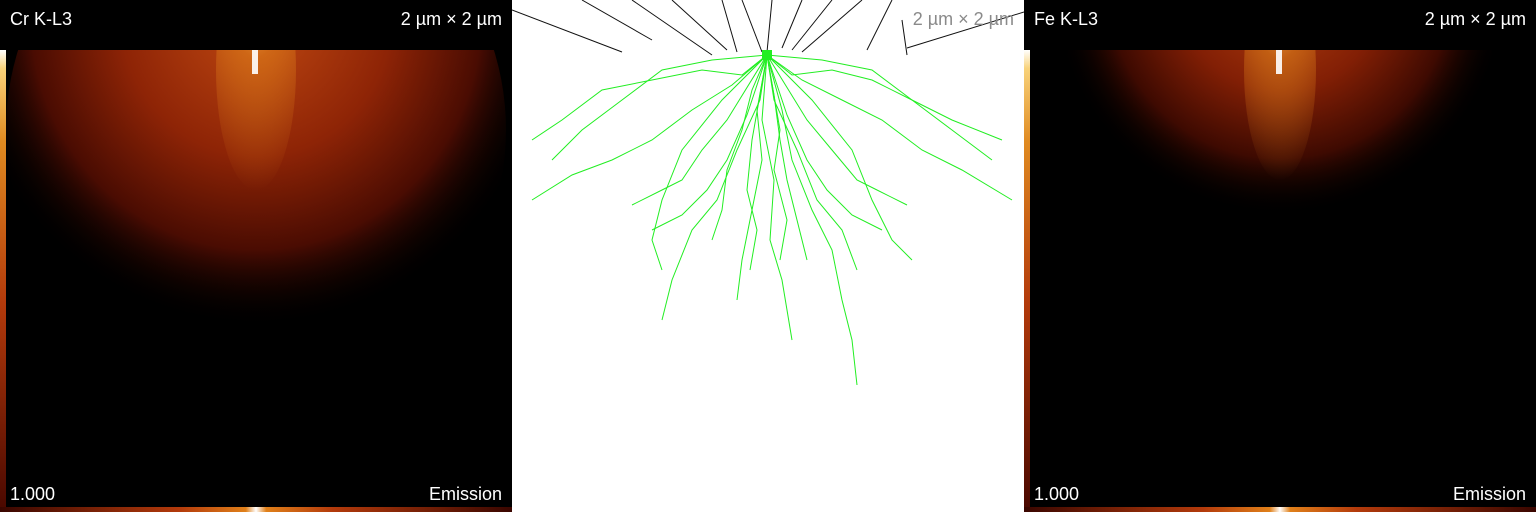 This screenshot has width=1536, height=512. What do you see at coordinates (1027, 280) in the screenshot?
I see `fe-vertical-colorbar` at bounding box center [1027, 280].